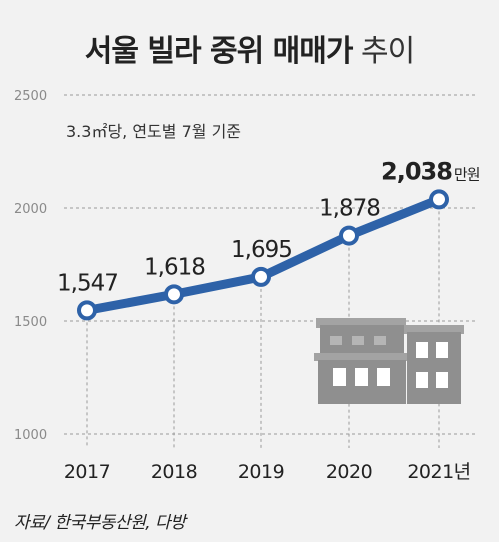  Describe the element at coordinates (87, 472) in the screenshot. I see `x-tick-label: 2017` at that location.